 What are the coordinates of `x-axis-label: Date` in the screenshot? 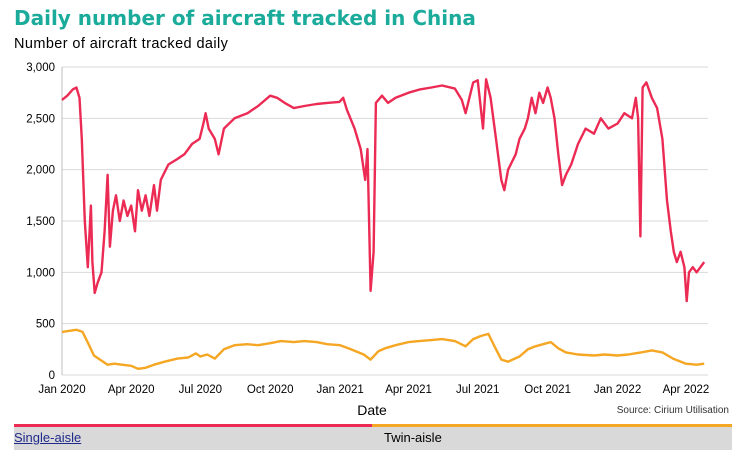 It's located at (372, 410).